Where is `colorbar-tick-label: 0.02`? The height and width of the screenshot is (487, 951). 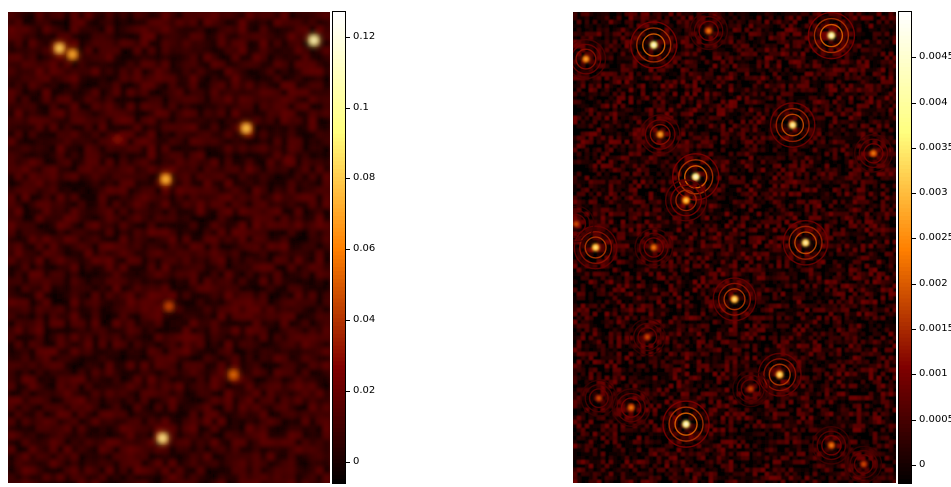 colorbar-tick-label: 0.02 is located at coordinates (364, 391).